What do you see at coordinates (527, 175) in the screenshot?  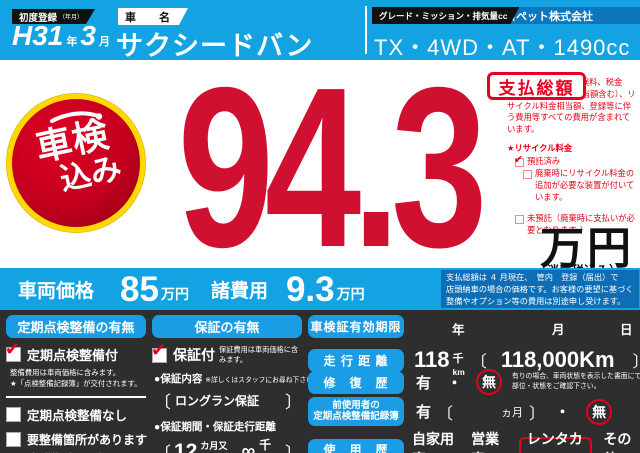 I see `checkbox-recycle-device` at bounding box center [527, 175].